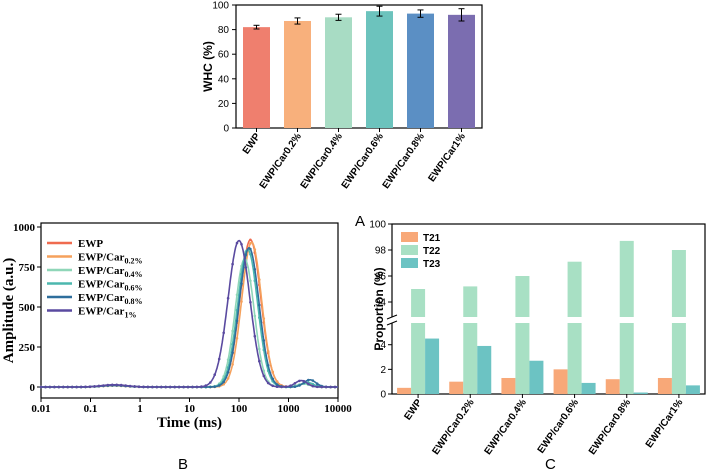 This screenshot has width=709, height=476. What do you see at coordinates (550, 464) in the screenshot?
I see `panel-label-c: C` at bounding box center [550, 464].